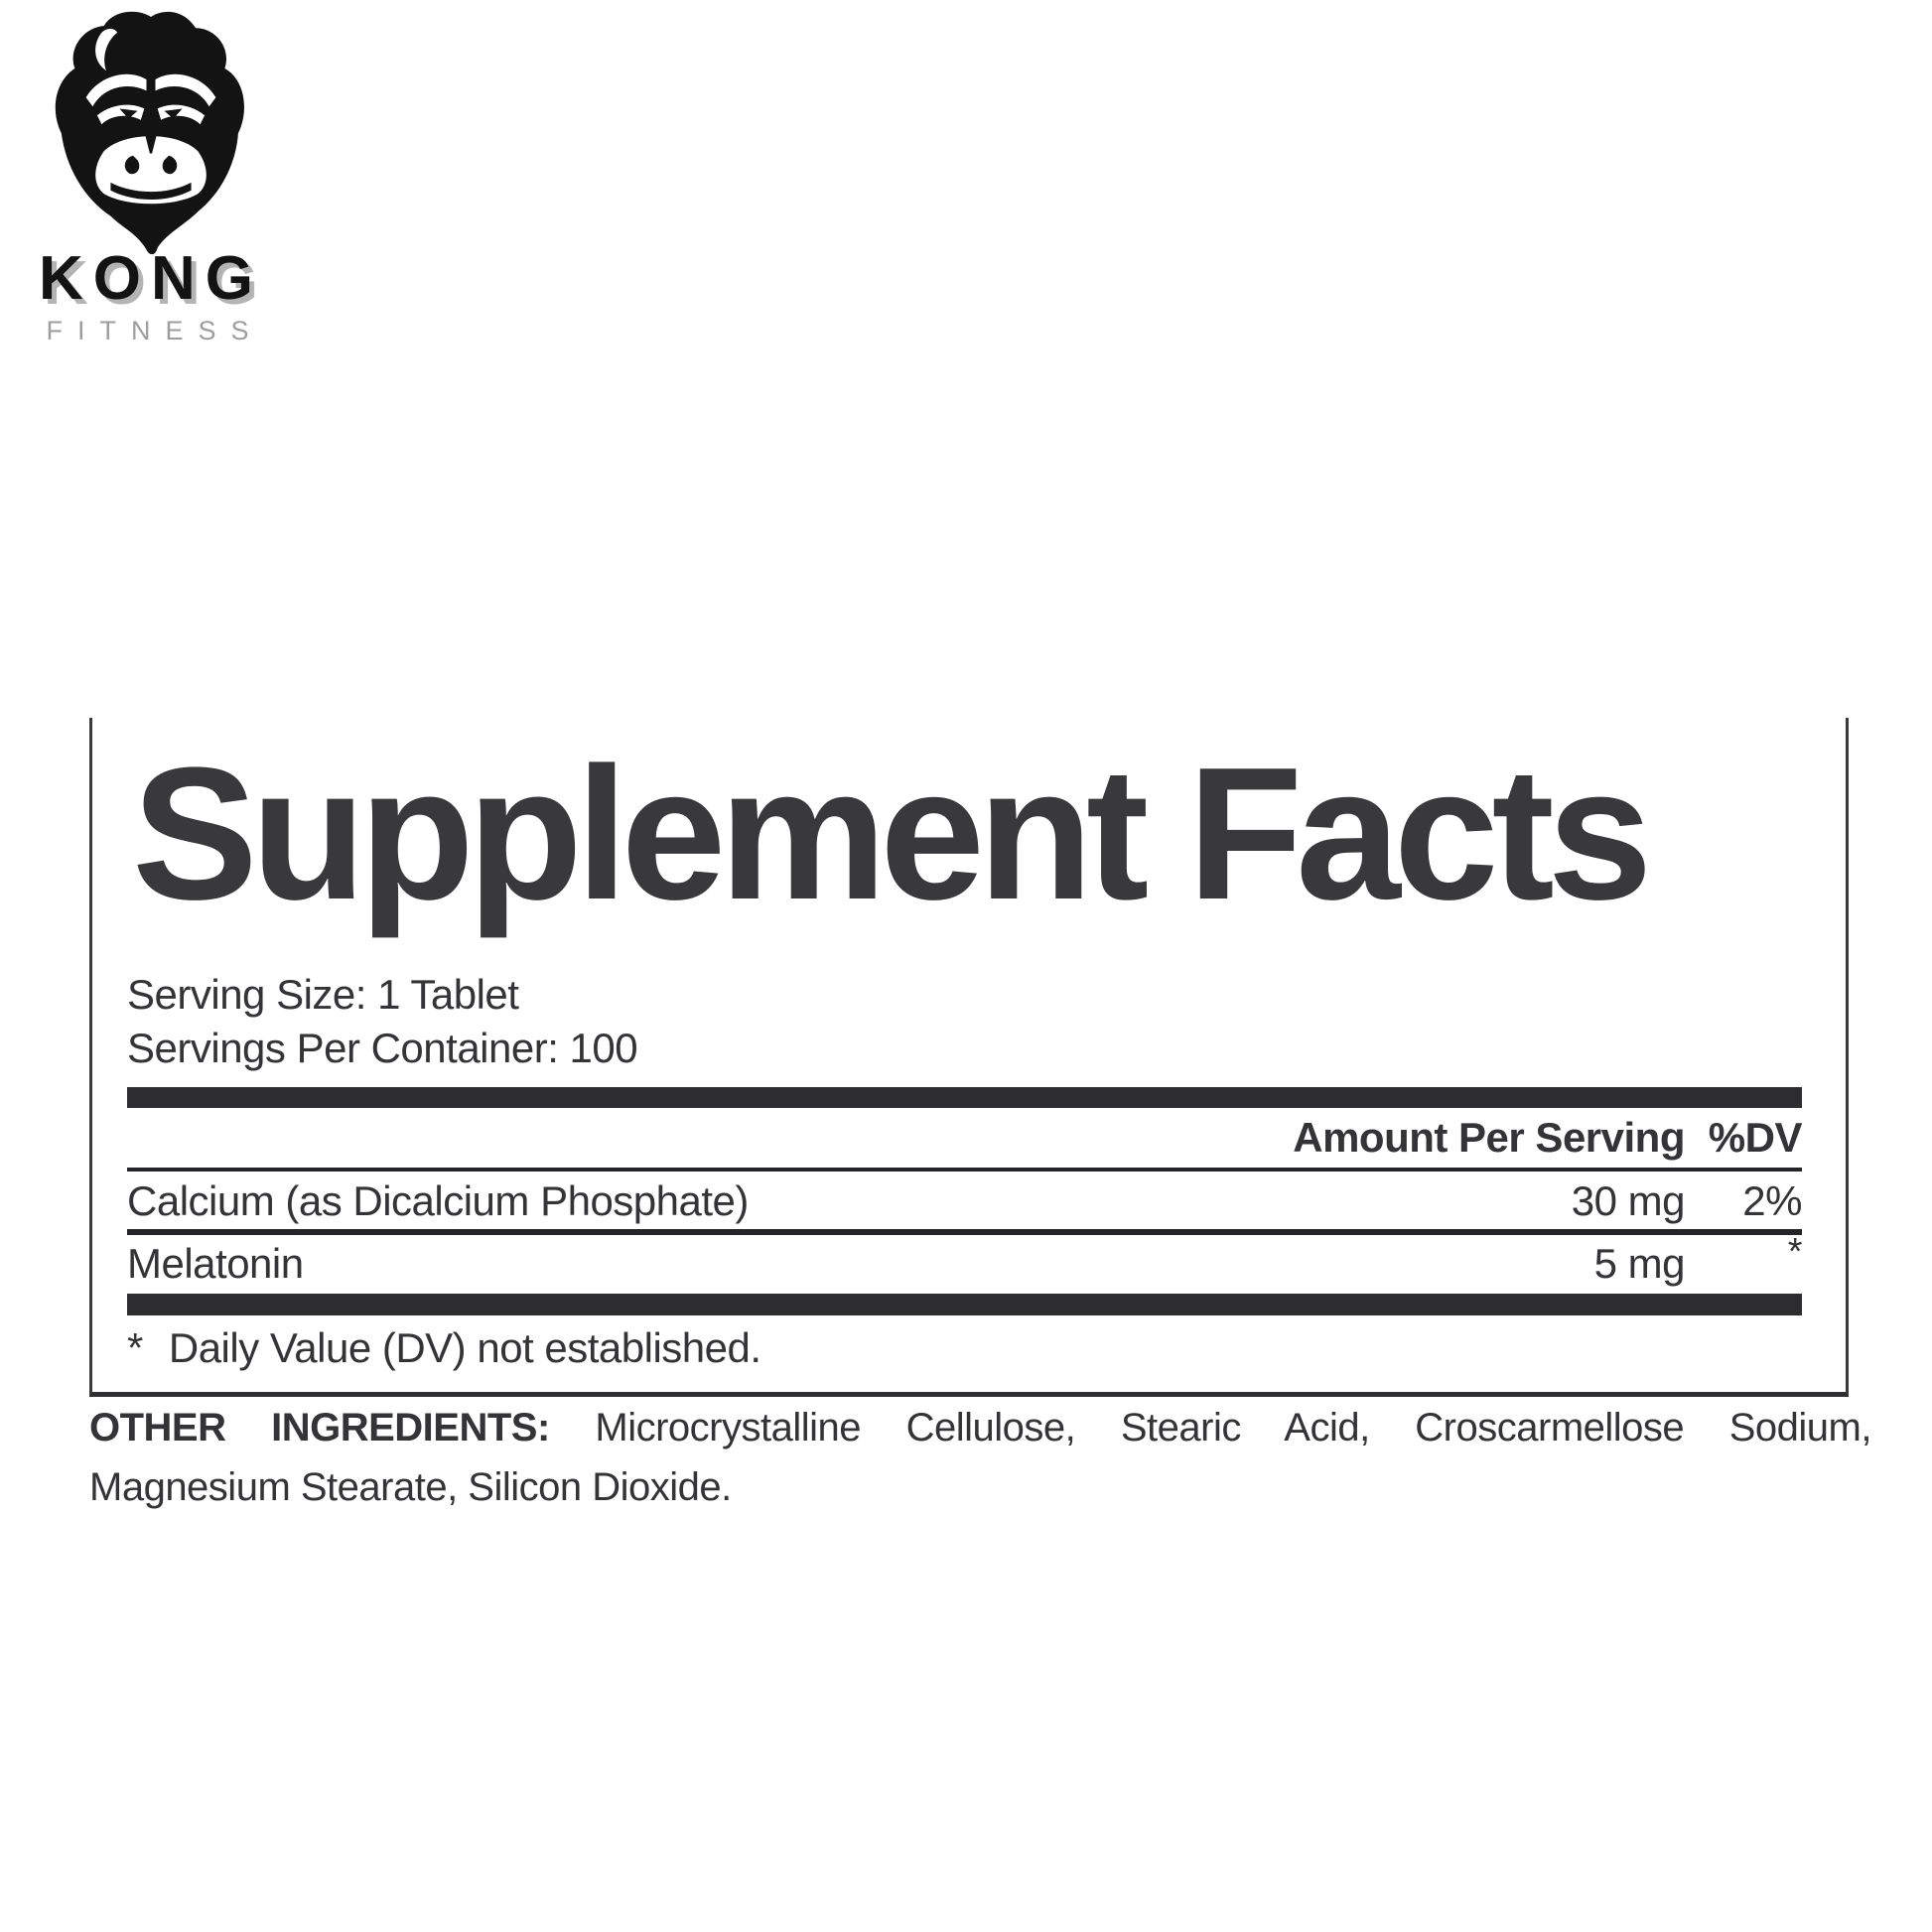 The image size is (1932, 1932). What do you see at coordinates (383, 1048) in the screenshot?
I see `servings-per-container: Servings Per Container: 100` at bounding box center [383, 1048].